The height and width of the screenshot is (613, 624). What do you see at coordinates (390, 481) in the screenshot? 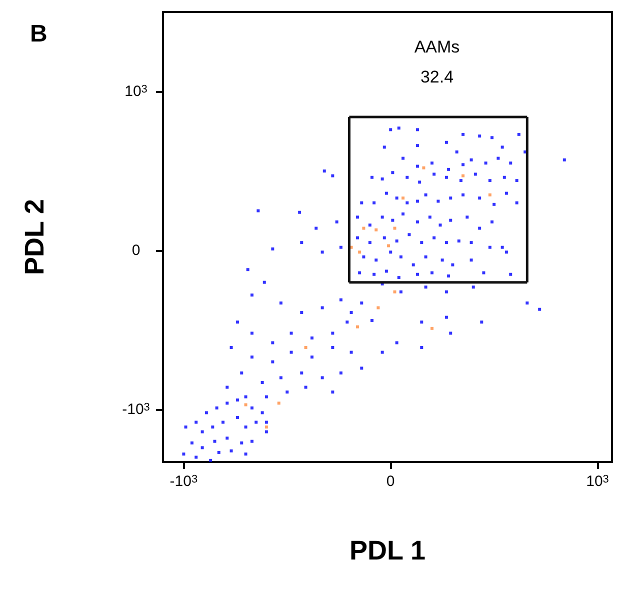
I see `x-tick-label: 0` at bounding box center [390, 481].